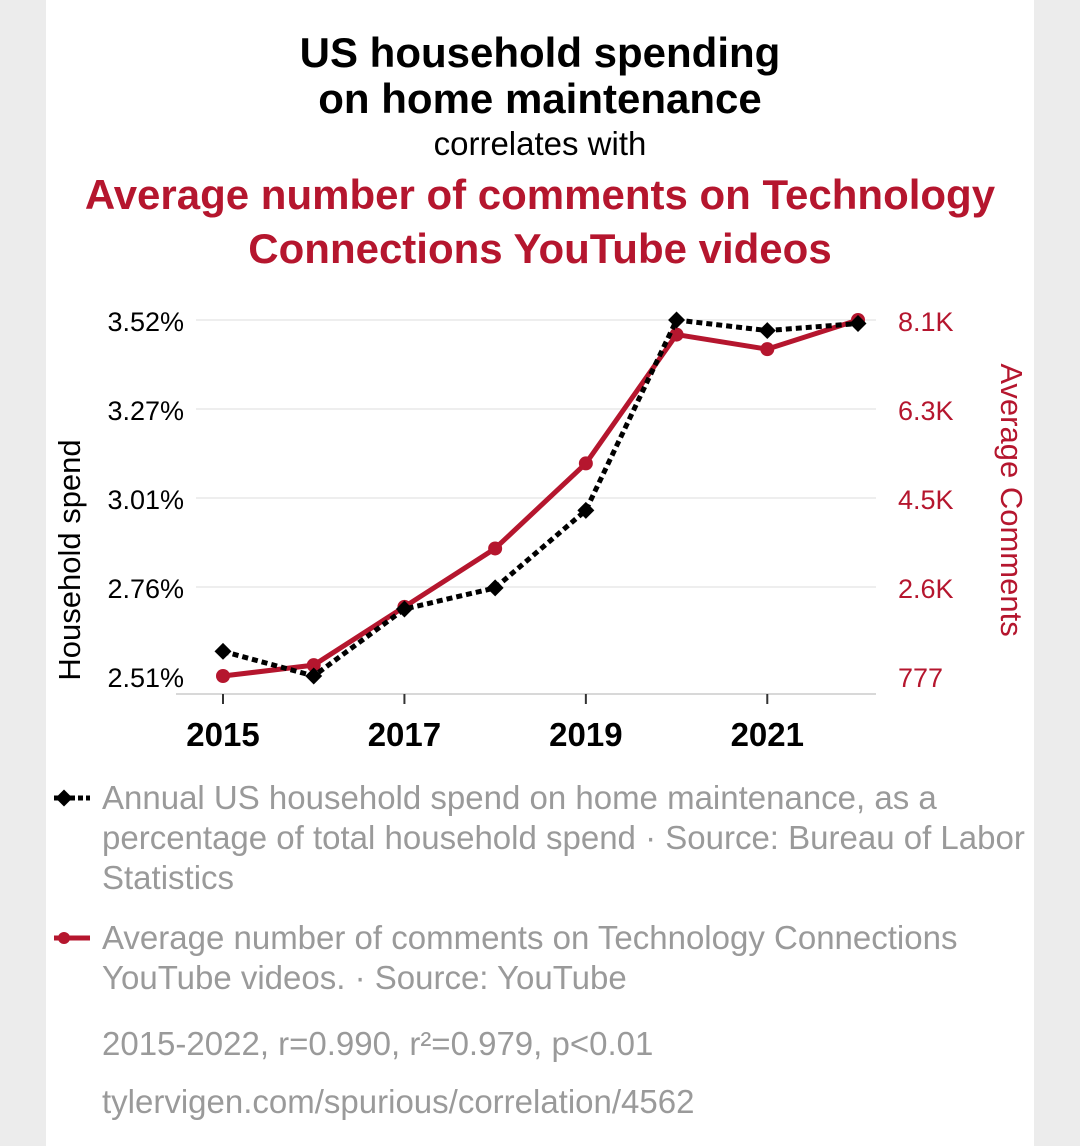 The height and width of the screenshot is (1146, 1080). I want to click on left-axis-label: Household spend, so click(69, 559).